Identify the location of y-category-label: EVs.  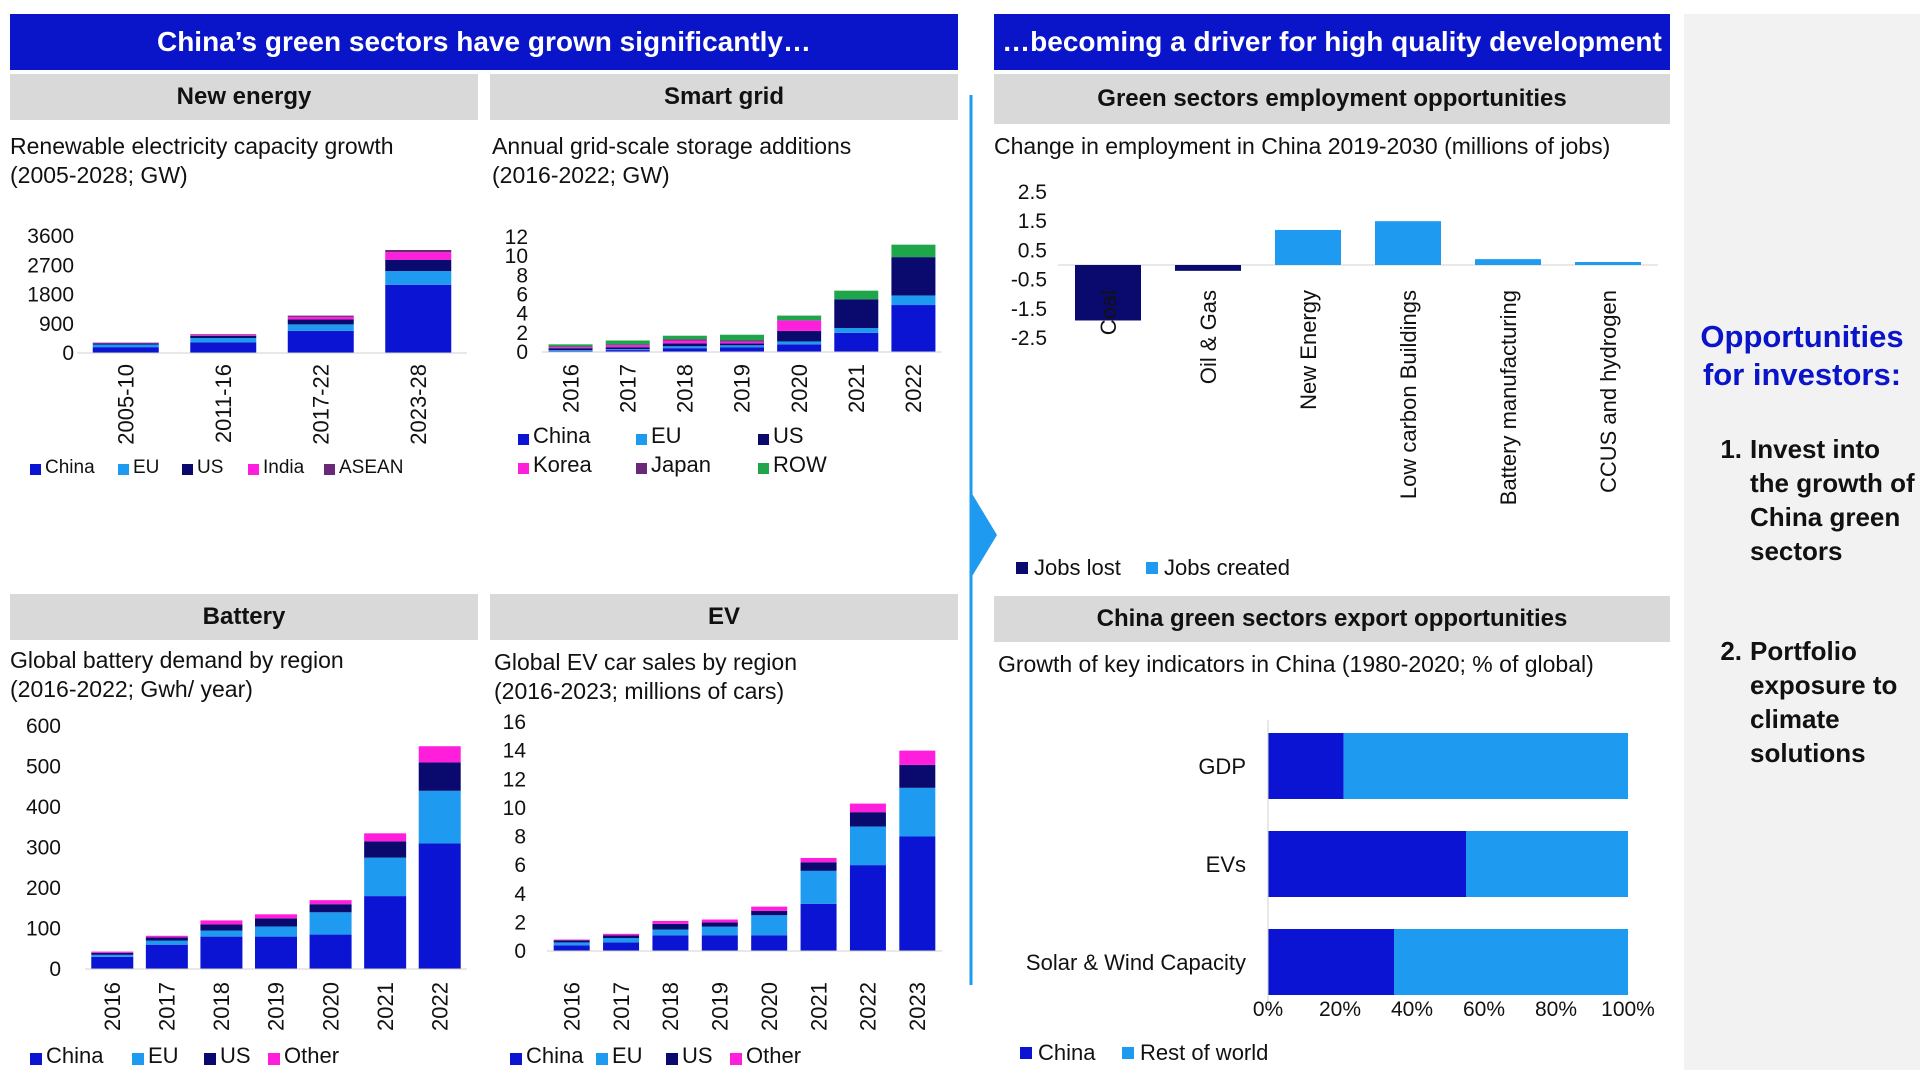
(1226, 864).